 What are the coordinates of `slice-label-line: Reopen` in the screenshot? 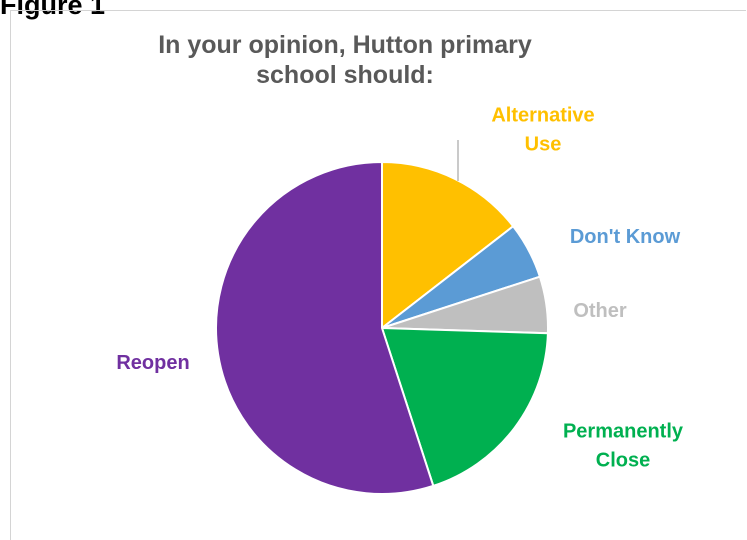 It's located at (152, 363).